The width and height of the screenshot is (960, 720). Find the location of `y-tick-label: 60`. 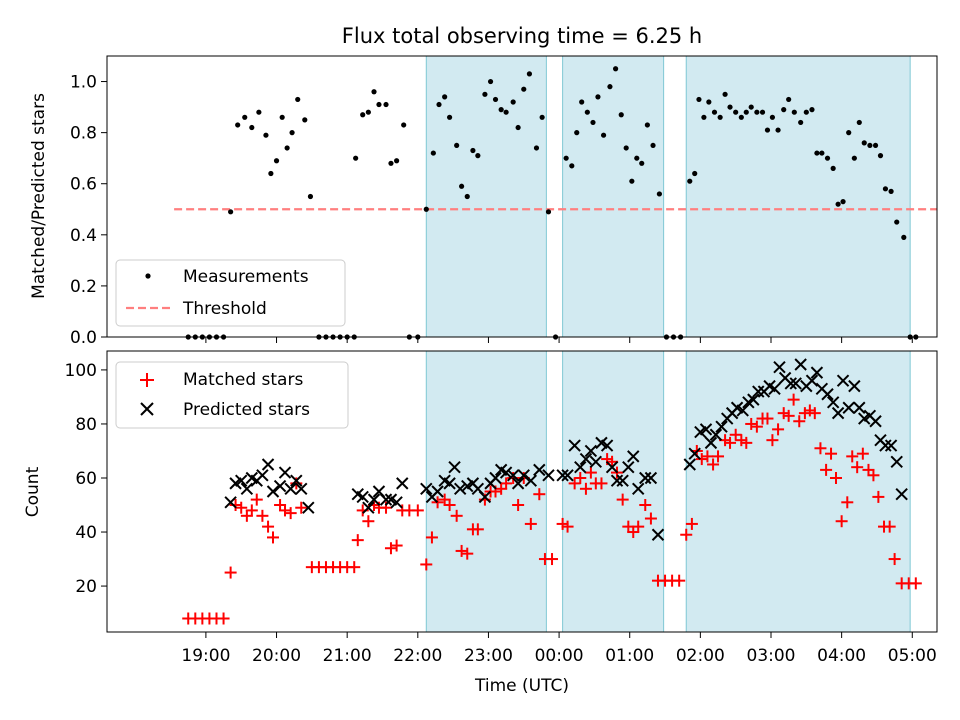

y-tick-label: 60 is located at coordinates (86, 479).